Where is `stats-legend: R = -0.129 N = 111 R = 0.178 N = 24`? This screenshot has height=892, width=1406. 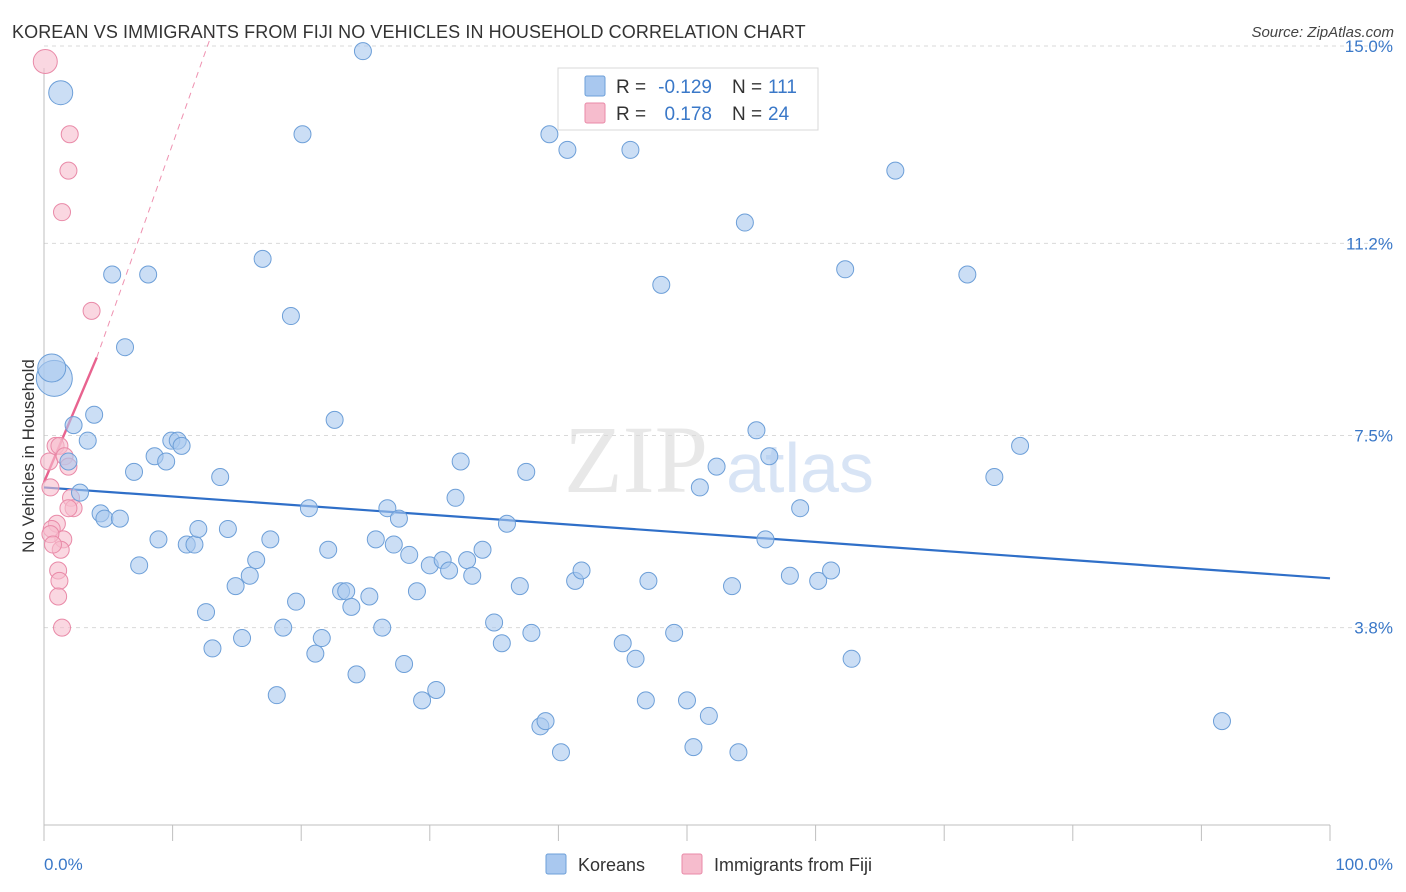 stats-legend: R = -0.129 N = 111 R = 0.178 N = 24 is located at coordinates (688, 99).